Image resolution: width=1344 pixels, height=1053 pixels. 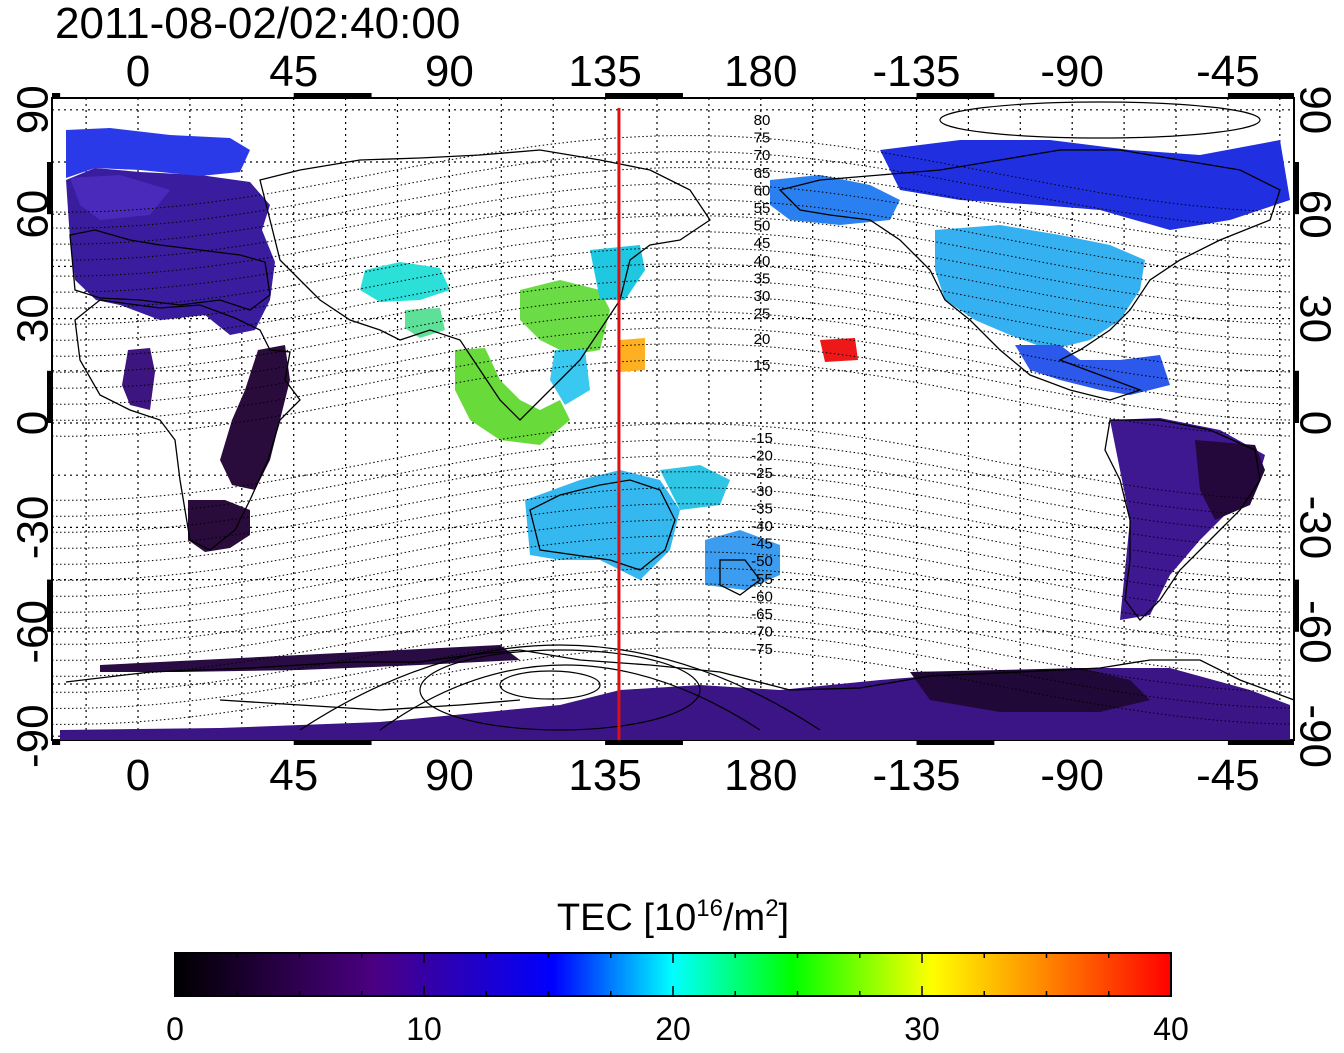 I want to click on tec-patch-antarctica-dark, so click(x=1030, y=690).